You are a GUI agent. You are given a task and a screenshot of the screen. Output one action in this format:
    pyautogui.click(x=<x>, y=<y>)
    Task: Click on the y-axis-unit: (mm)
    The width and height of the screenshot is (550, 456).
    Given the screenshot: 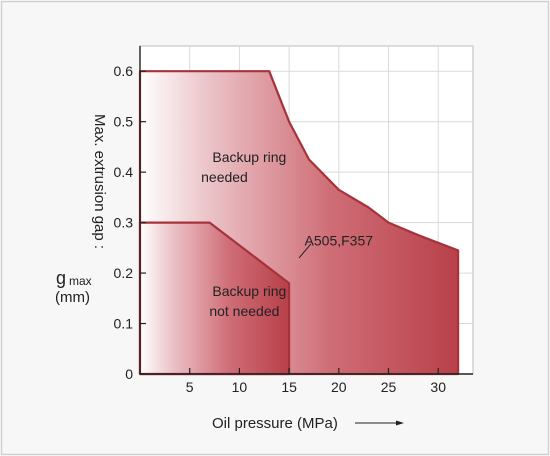 What is the action you would take?
    pyautogui.click(x=72, y=297)
    